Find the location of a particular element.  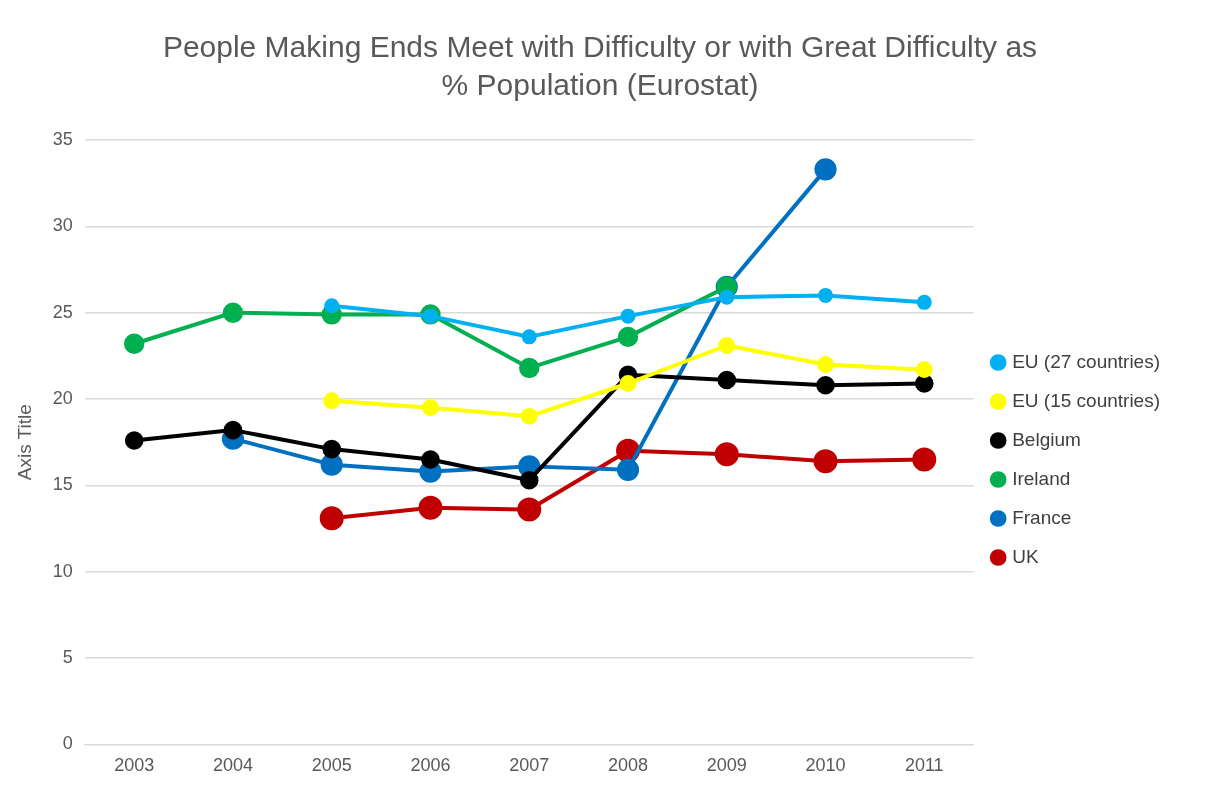

x-tick-label: 2008 is located at coordinates (628, 765).